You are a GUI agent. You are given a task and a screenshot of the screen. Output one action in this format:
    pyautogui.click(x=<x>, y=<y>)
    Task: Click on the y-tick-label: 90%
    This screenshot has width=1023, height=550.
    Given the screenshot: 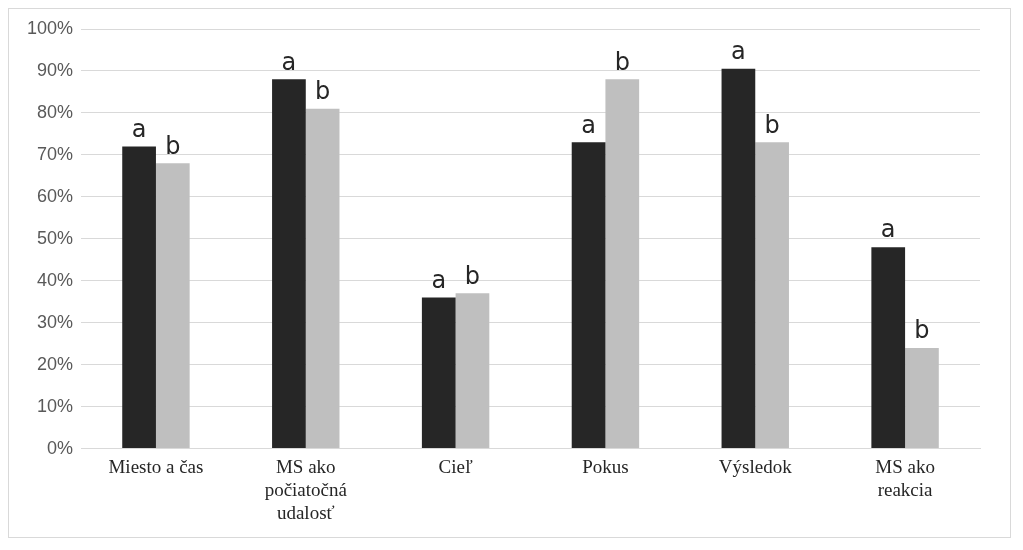 What is the action you would take?
    pyautogui.click(x=55, y=69)
    